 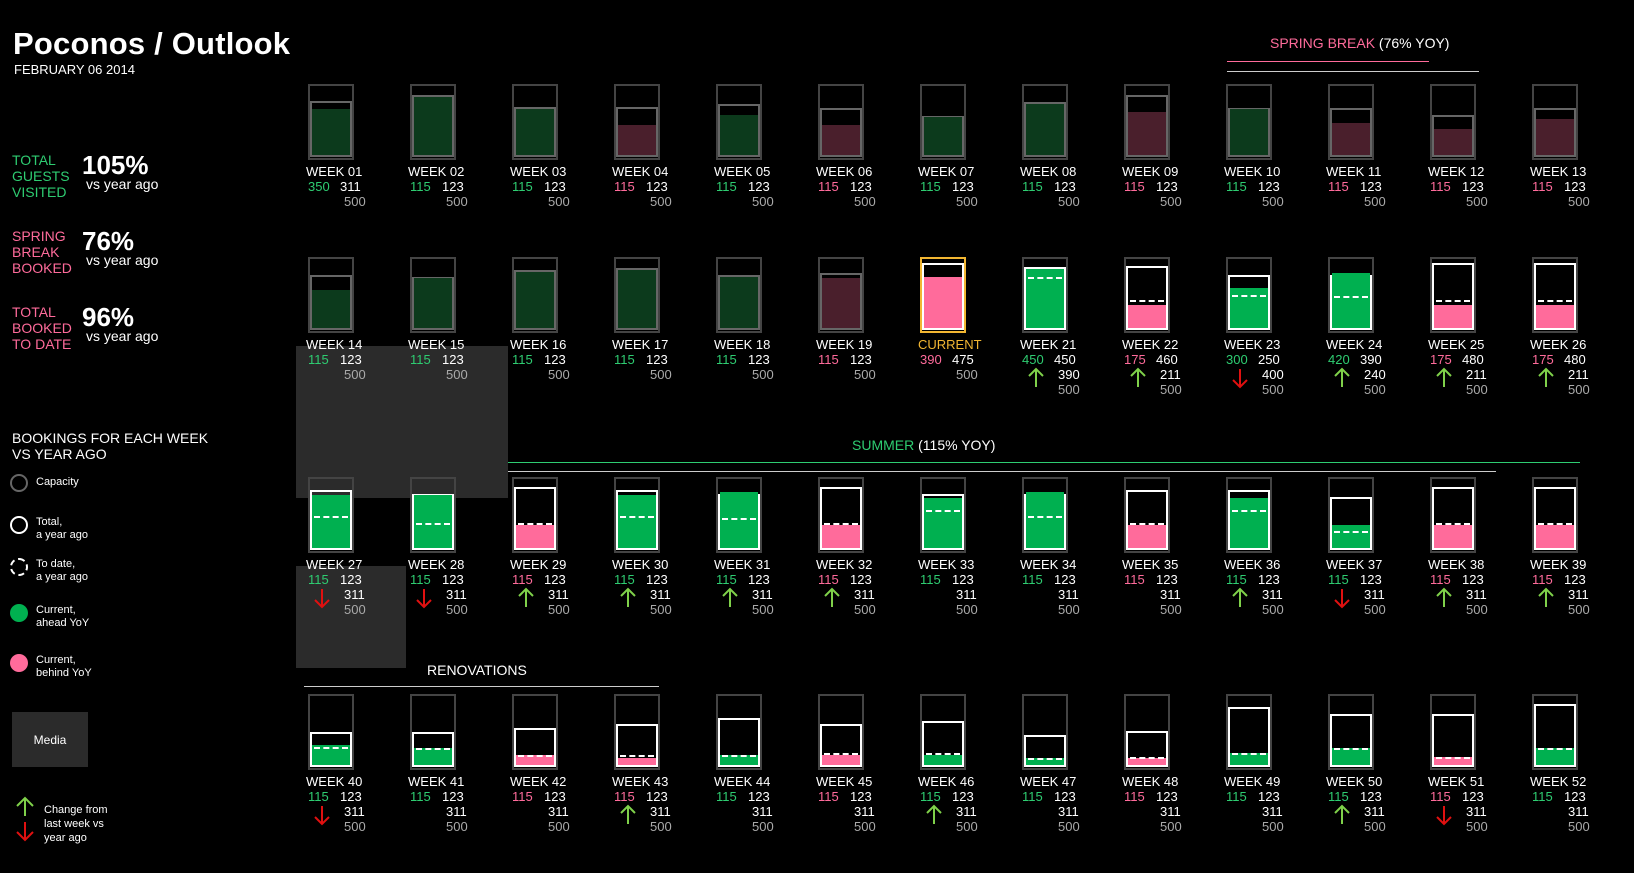 I want to click on week-card: WEEK 23 300 250 400 500, so click(x=1269, y=331).